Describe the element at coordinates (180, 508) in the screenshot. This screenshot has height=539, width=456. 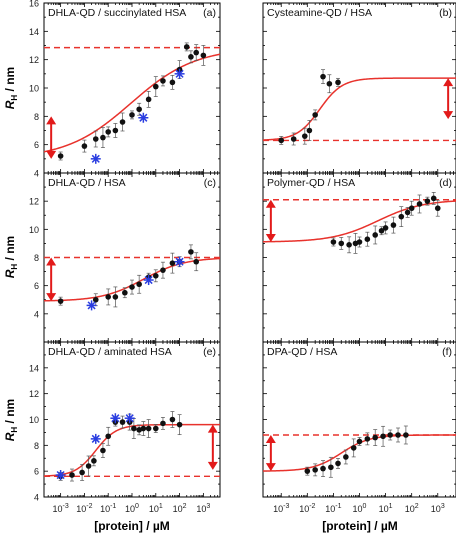
I see `x-tick-label: 10²` at that location.